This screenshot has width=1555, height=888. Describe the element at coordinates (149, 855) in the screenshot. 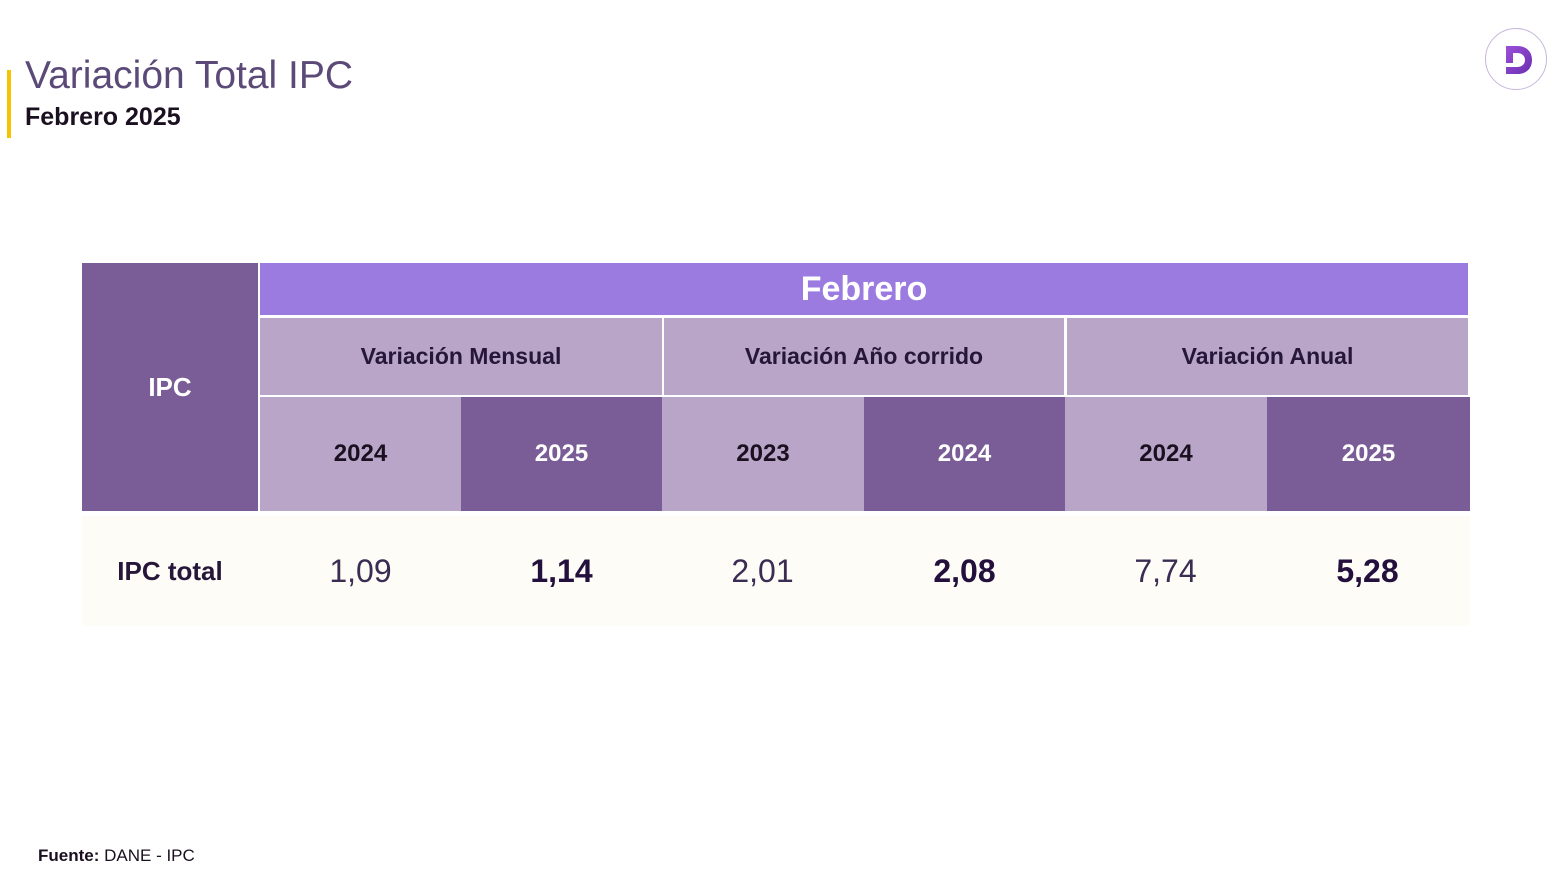

I see `source-text: DANE - IPC` at that location.